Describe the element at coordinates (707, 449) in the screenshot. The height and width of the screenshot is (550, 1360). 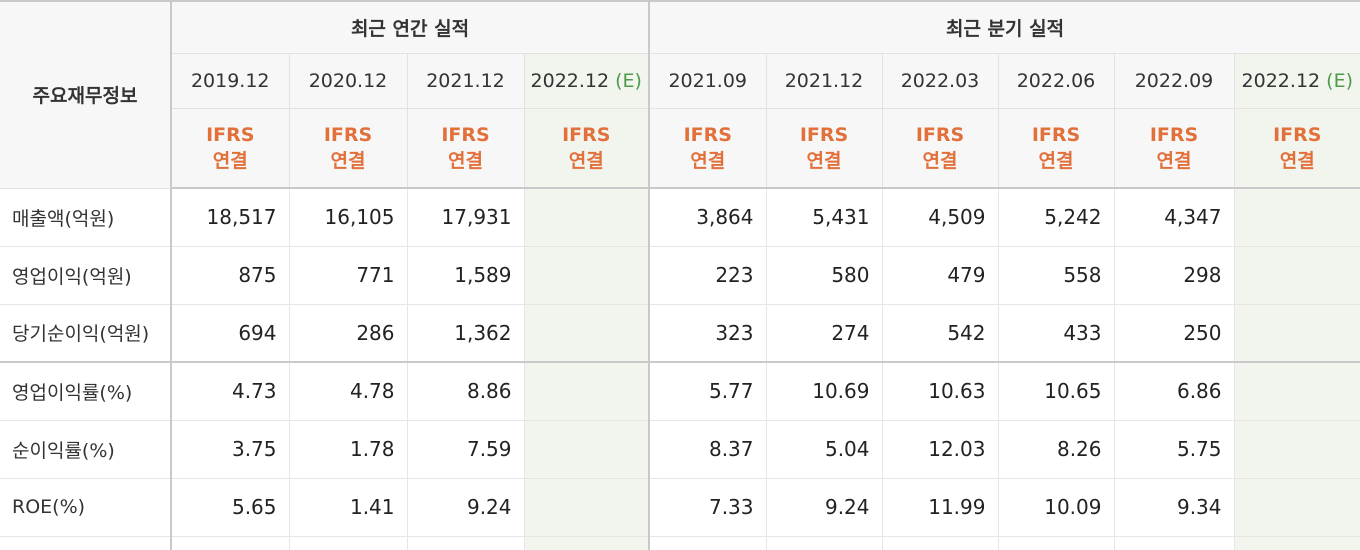
I see `value-cell: 8.37` at that location.